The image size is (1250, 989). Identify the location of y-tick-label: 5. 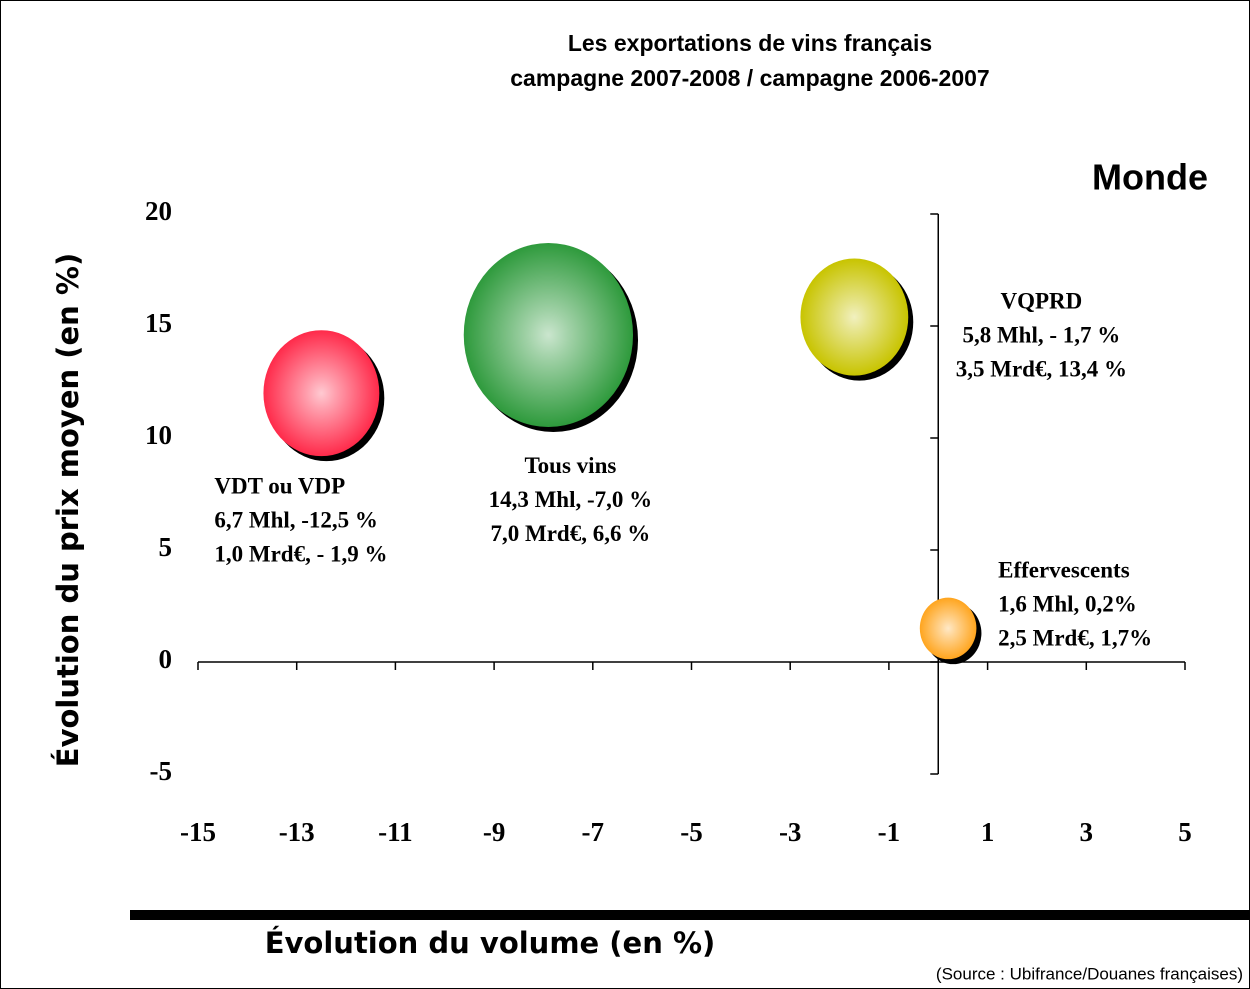
(166, 547).